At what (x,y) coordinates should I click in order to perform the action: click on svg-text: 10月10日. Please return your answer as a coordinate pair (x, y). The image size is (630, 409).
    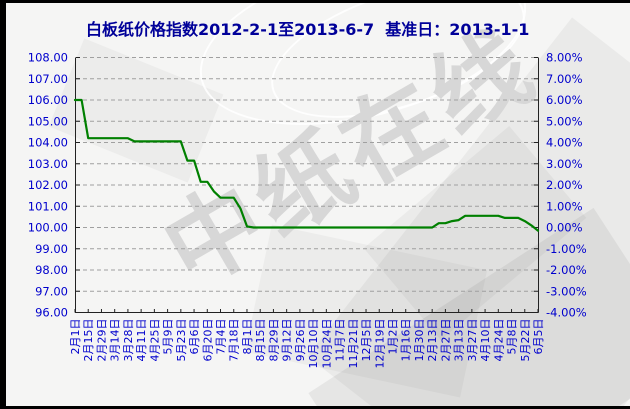
    Looking at the image, I should click on (313, 344).